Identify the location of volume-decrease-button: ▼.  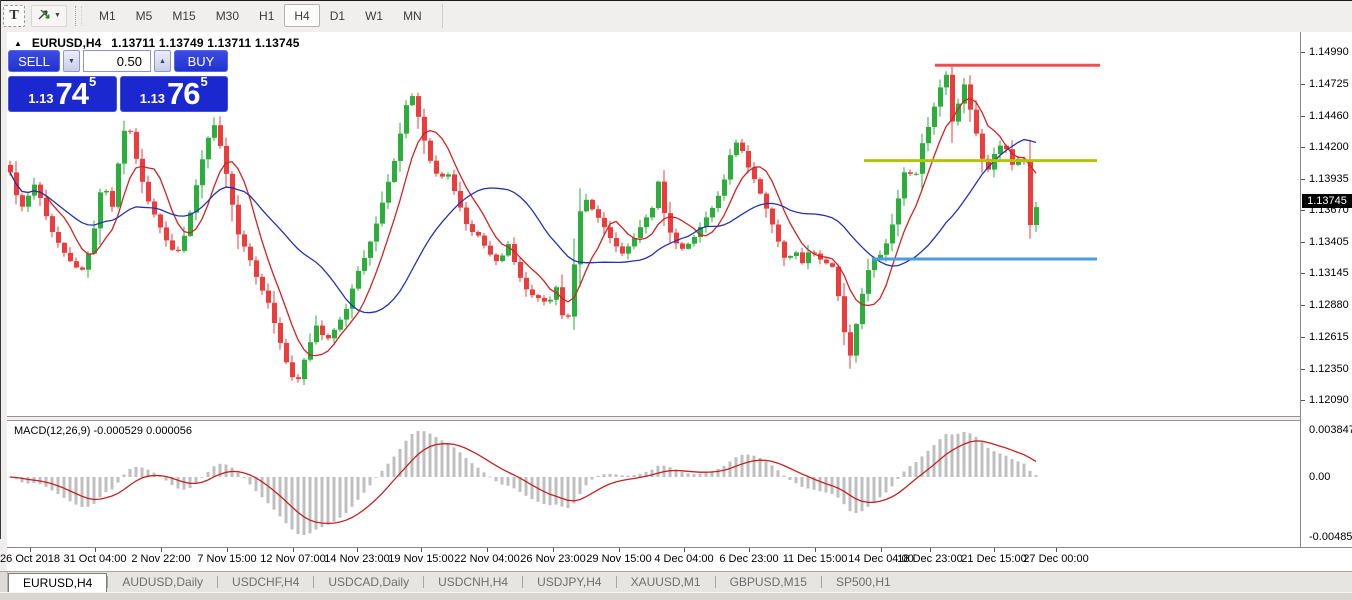
(71, 61).